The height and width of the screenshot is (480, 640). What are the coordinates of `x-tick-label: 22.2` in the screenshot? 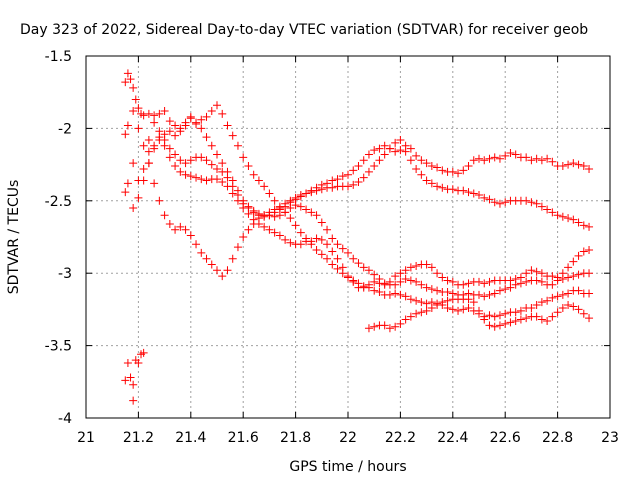 It's located at (400, 438).